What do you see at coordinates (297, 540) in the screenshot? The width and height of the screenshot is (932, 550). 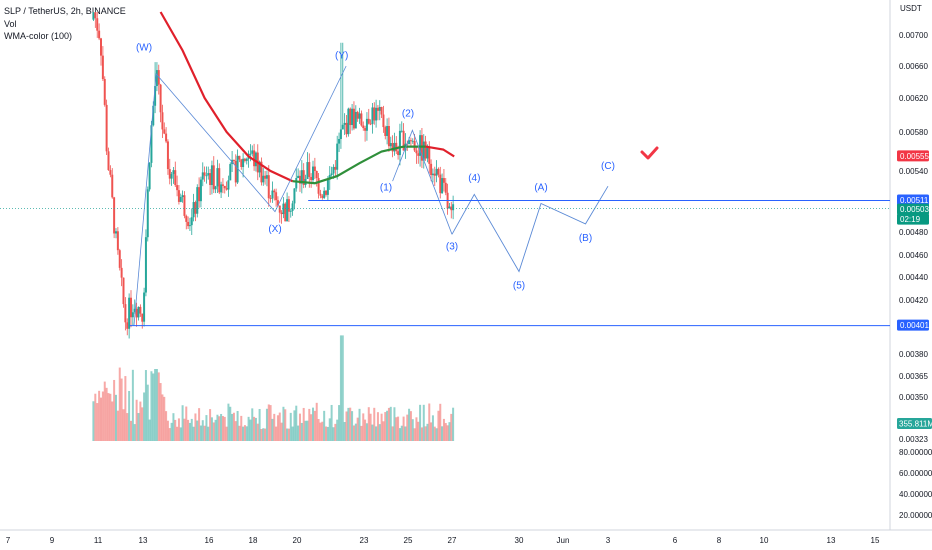 I see `time-tick: 20` at bounding box center [297, 540].